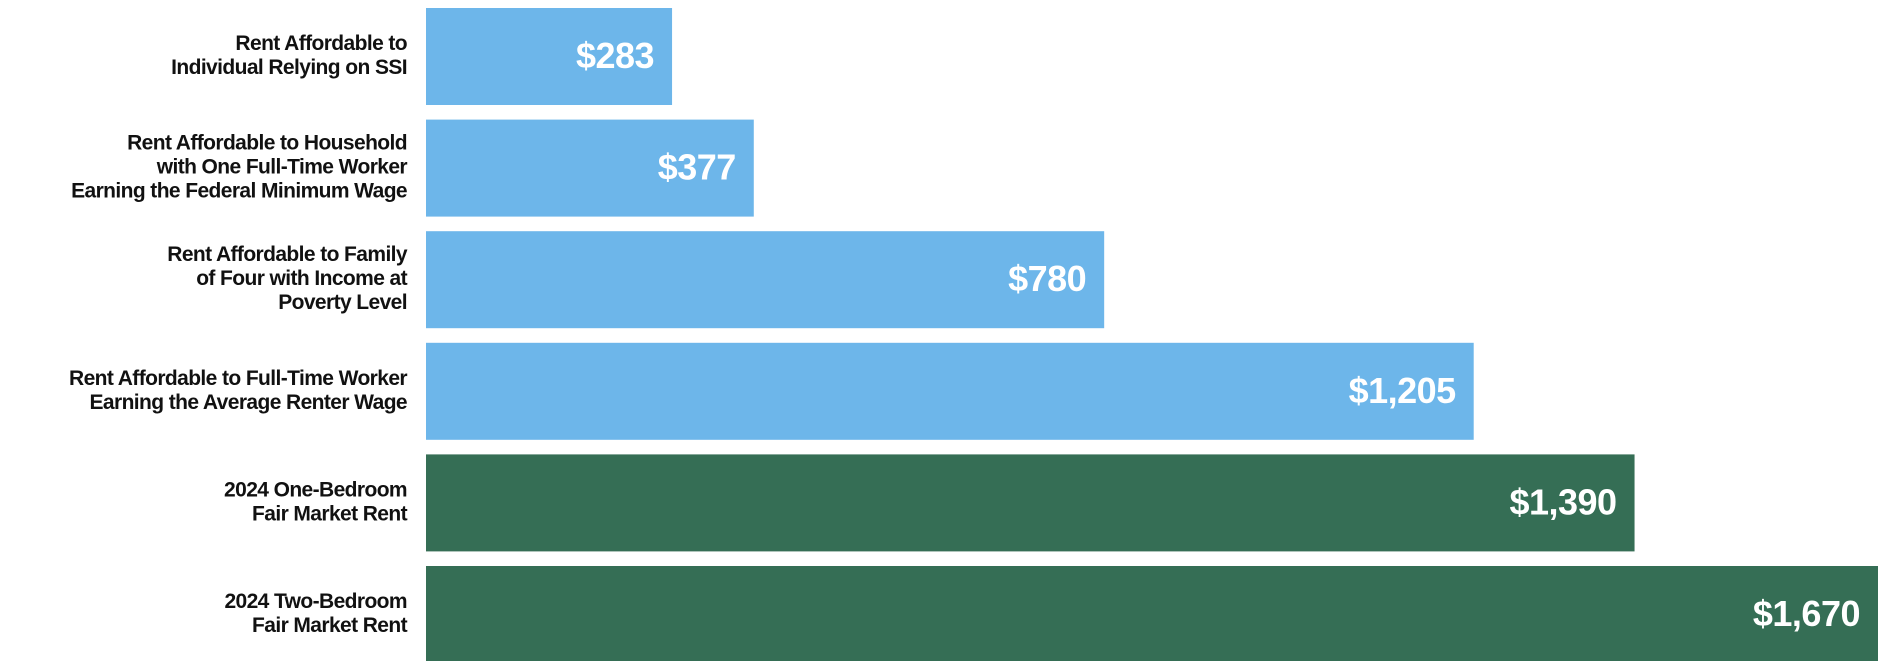 Image resolution: width=1880 pixels, height=661 pixels. Describe the element at coordinates (248, 402) in the screenshot. I see `category-label: Earning the Average Renter Wage` at that location.